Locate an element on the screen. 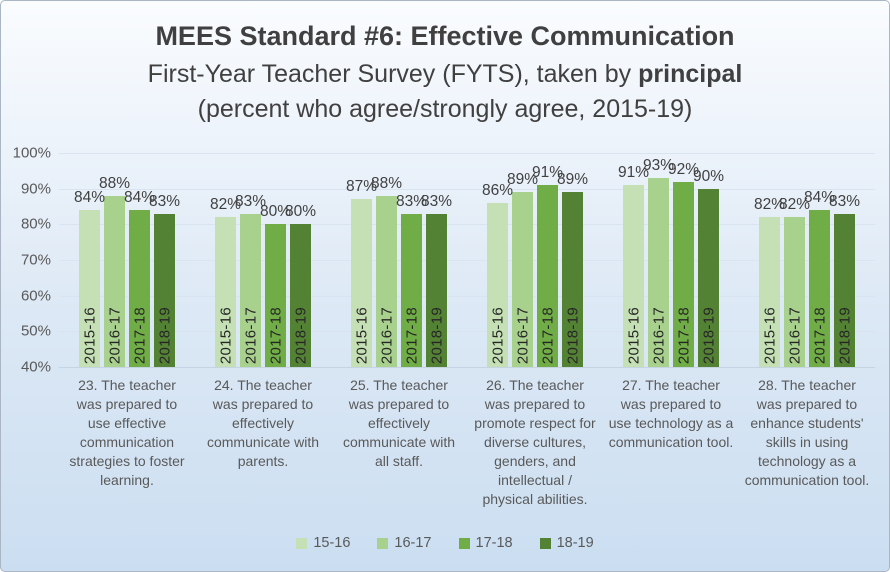 Image resolution: width=890 pixels, height=572 pixels. y-axis-tick-label: 90% is located at coordinates (35, 189).